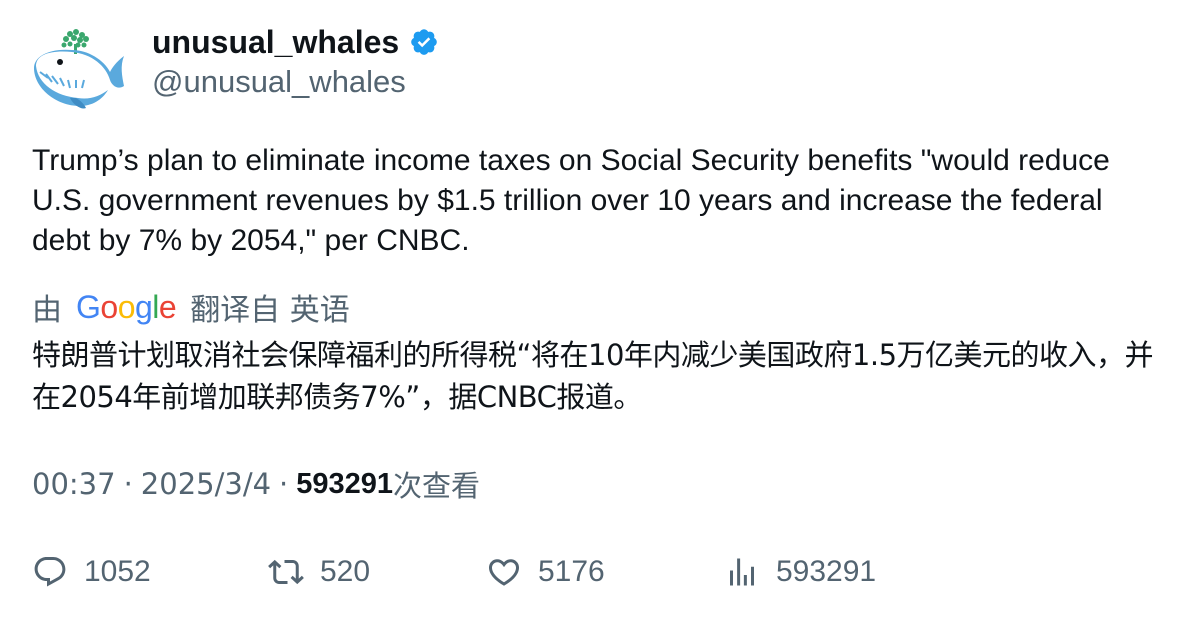  I want to click on reply-button: 1052, so click(91, 572).